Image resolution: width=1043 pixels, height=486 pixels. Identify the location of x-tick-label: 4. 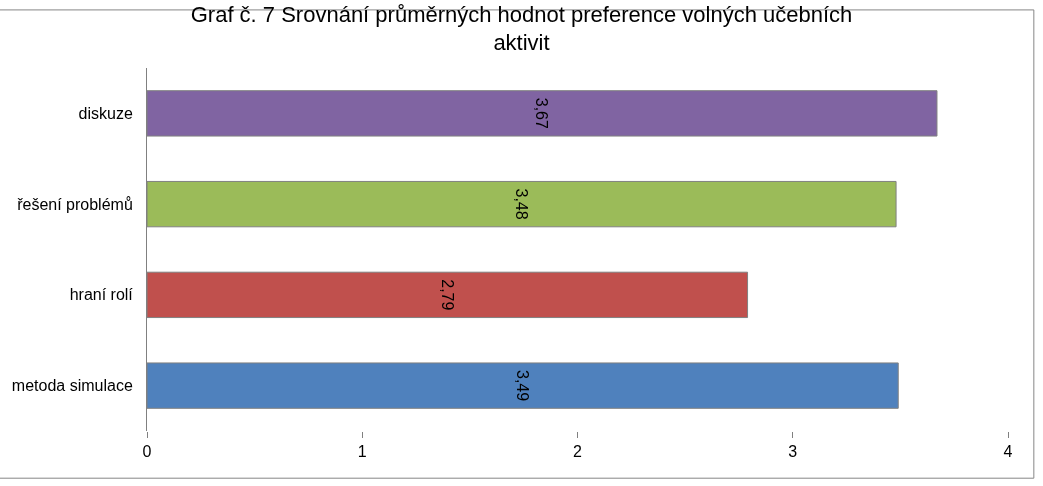
(1008, 452).